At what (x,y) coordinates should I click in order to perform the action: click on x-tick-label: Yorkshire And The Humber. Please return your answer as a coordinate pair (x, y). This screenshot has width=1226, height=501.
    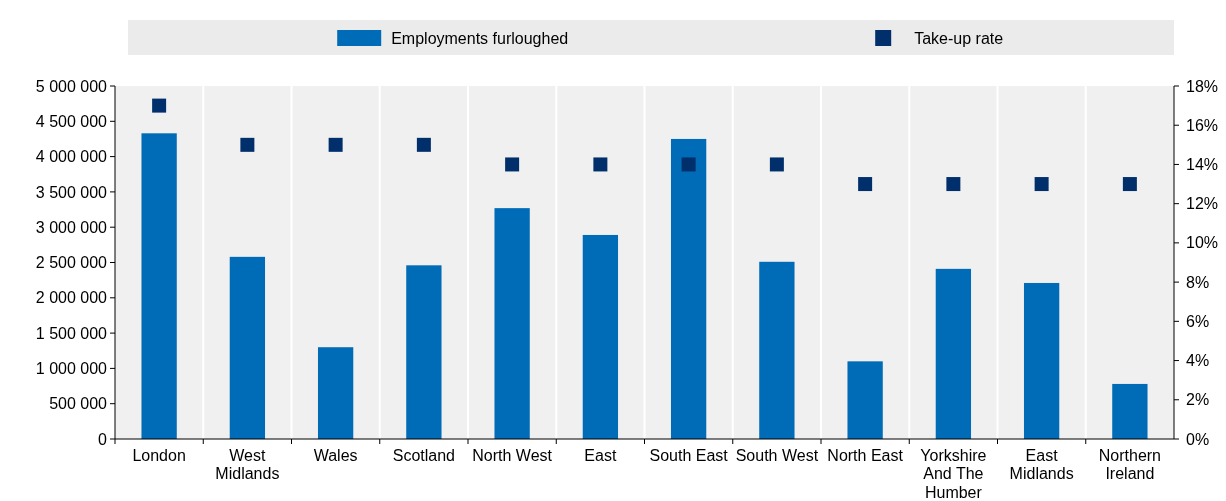
    Looking at the image, I should click on (953, 474).